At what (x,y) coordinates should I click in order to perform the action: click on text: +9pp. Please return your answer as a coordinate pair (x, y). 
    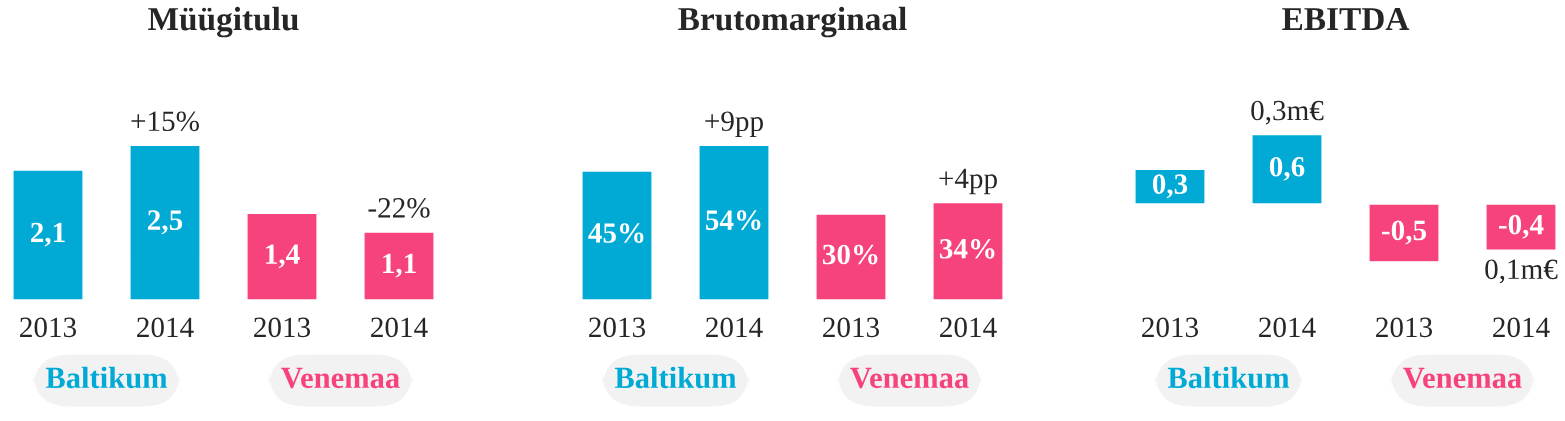
    Looking at the image, I should click on (734, 124).